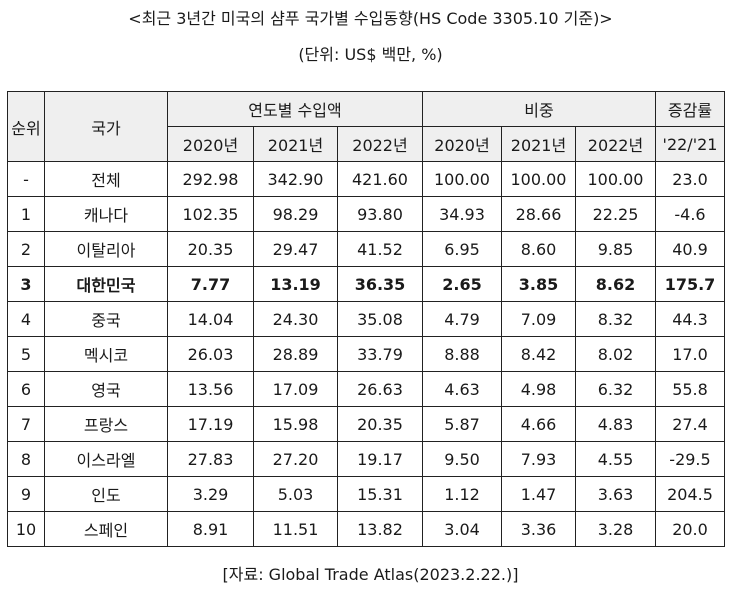 This screenshot has width=741, height=595. I want to click on share-2020-cell: 3.04, so click(462, 529).